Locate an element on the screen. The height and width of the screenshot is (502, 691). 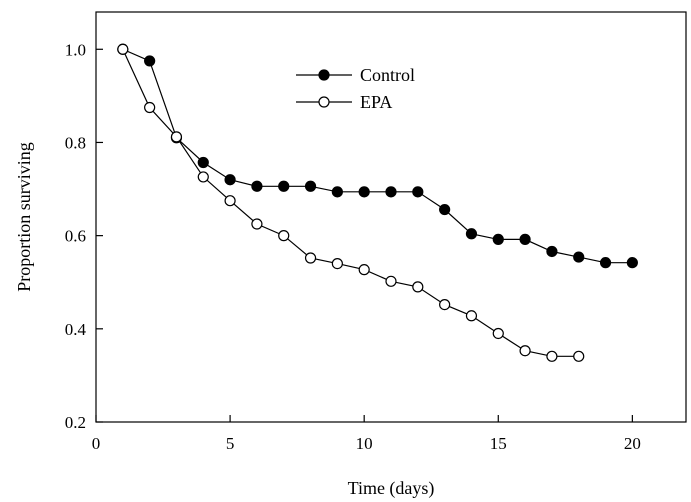
legend: Control EPA is located at coordinates (355, 88).